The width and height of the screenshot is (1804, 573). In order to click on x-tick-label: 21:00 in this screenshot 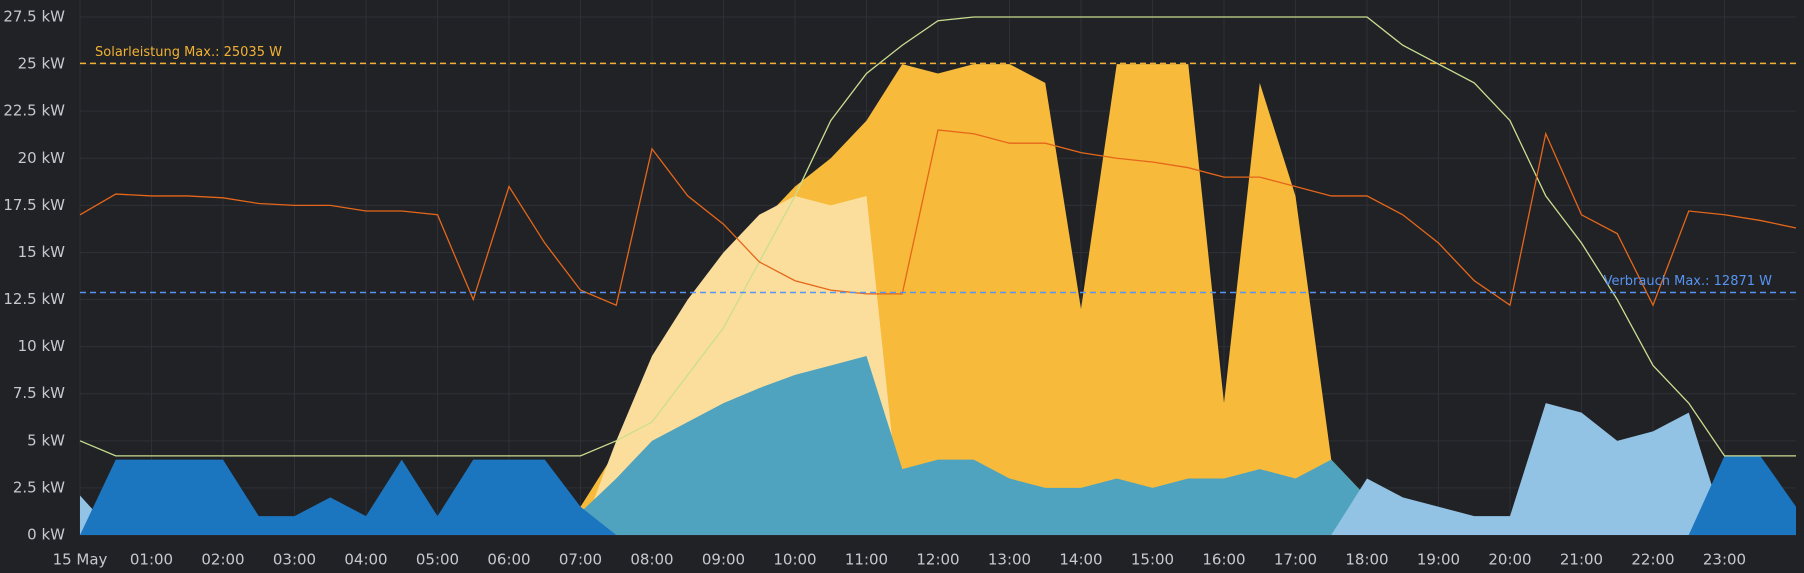, I will do `click(1581, 560)`.